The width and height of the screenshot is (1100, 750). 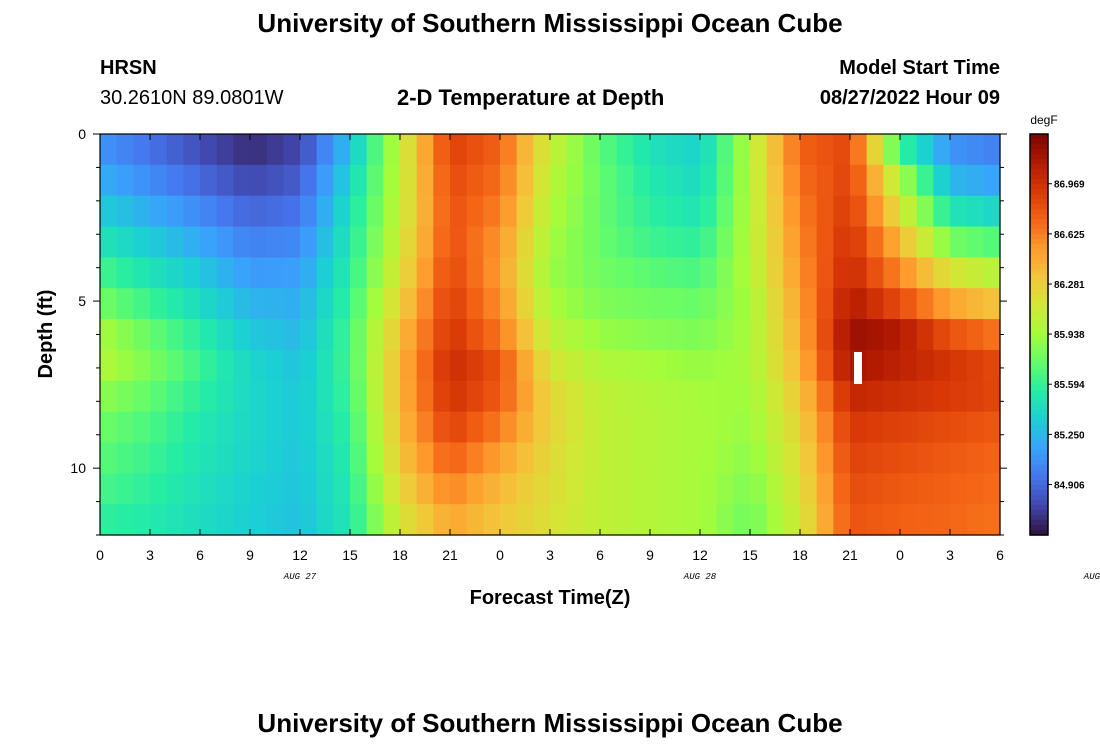 What do you see at coordinates (909, 98) in the screenshot?
I see `model-start-value: 08/27/2022 Hour 09` at bounding box center [909, 98].